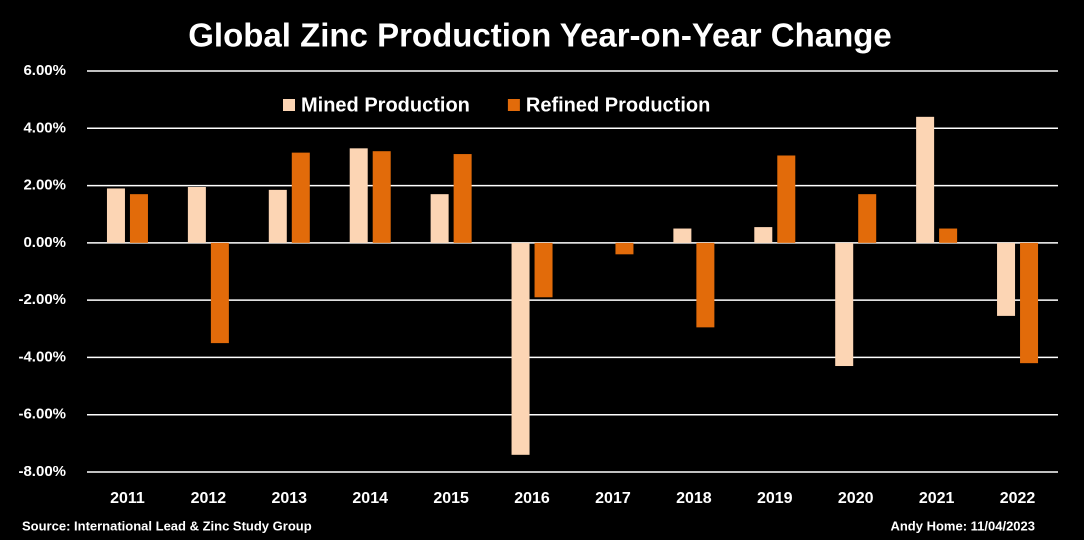 The width and height of the screenshot is (1084, 540). Describe the element at coordinates (962, 525) in the screenshot. I see `credit-note: Andy Home: 11/04/2023` at that location.